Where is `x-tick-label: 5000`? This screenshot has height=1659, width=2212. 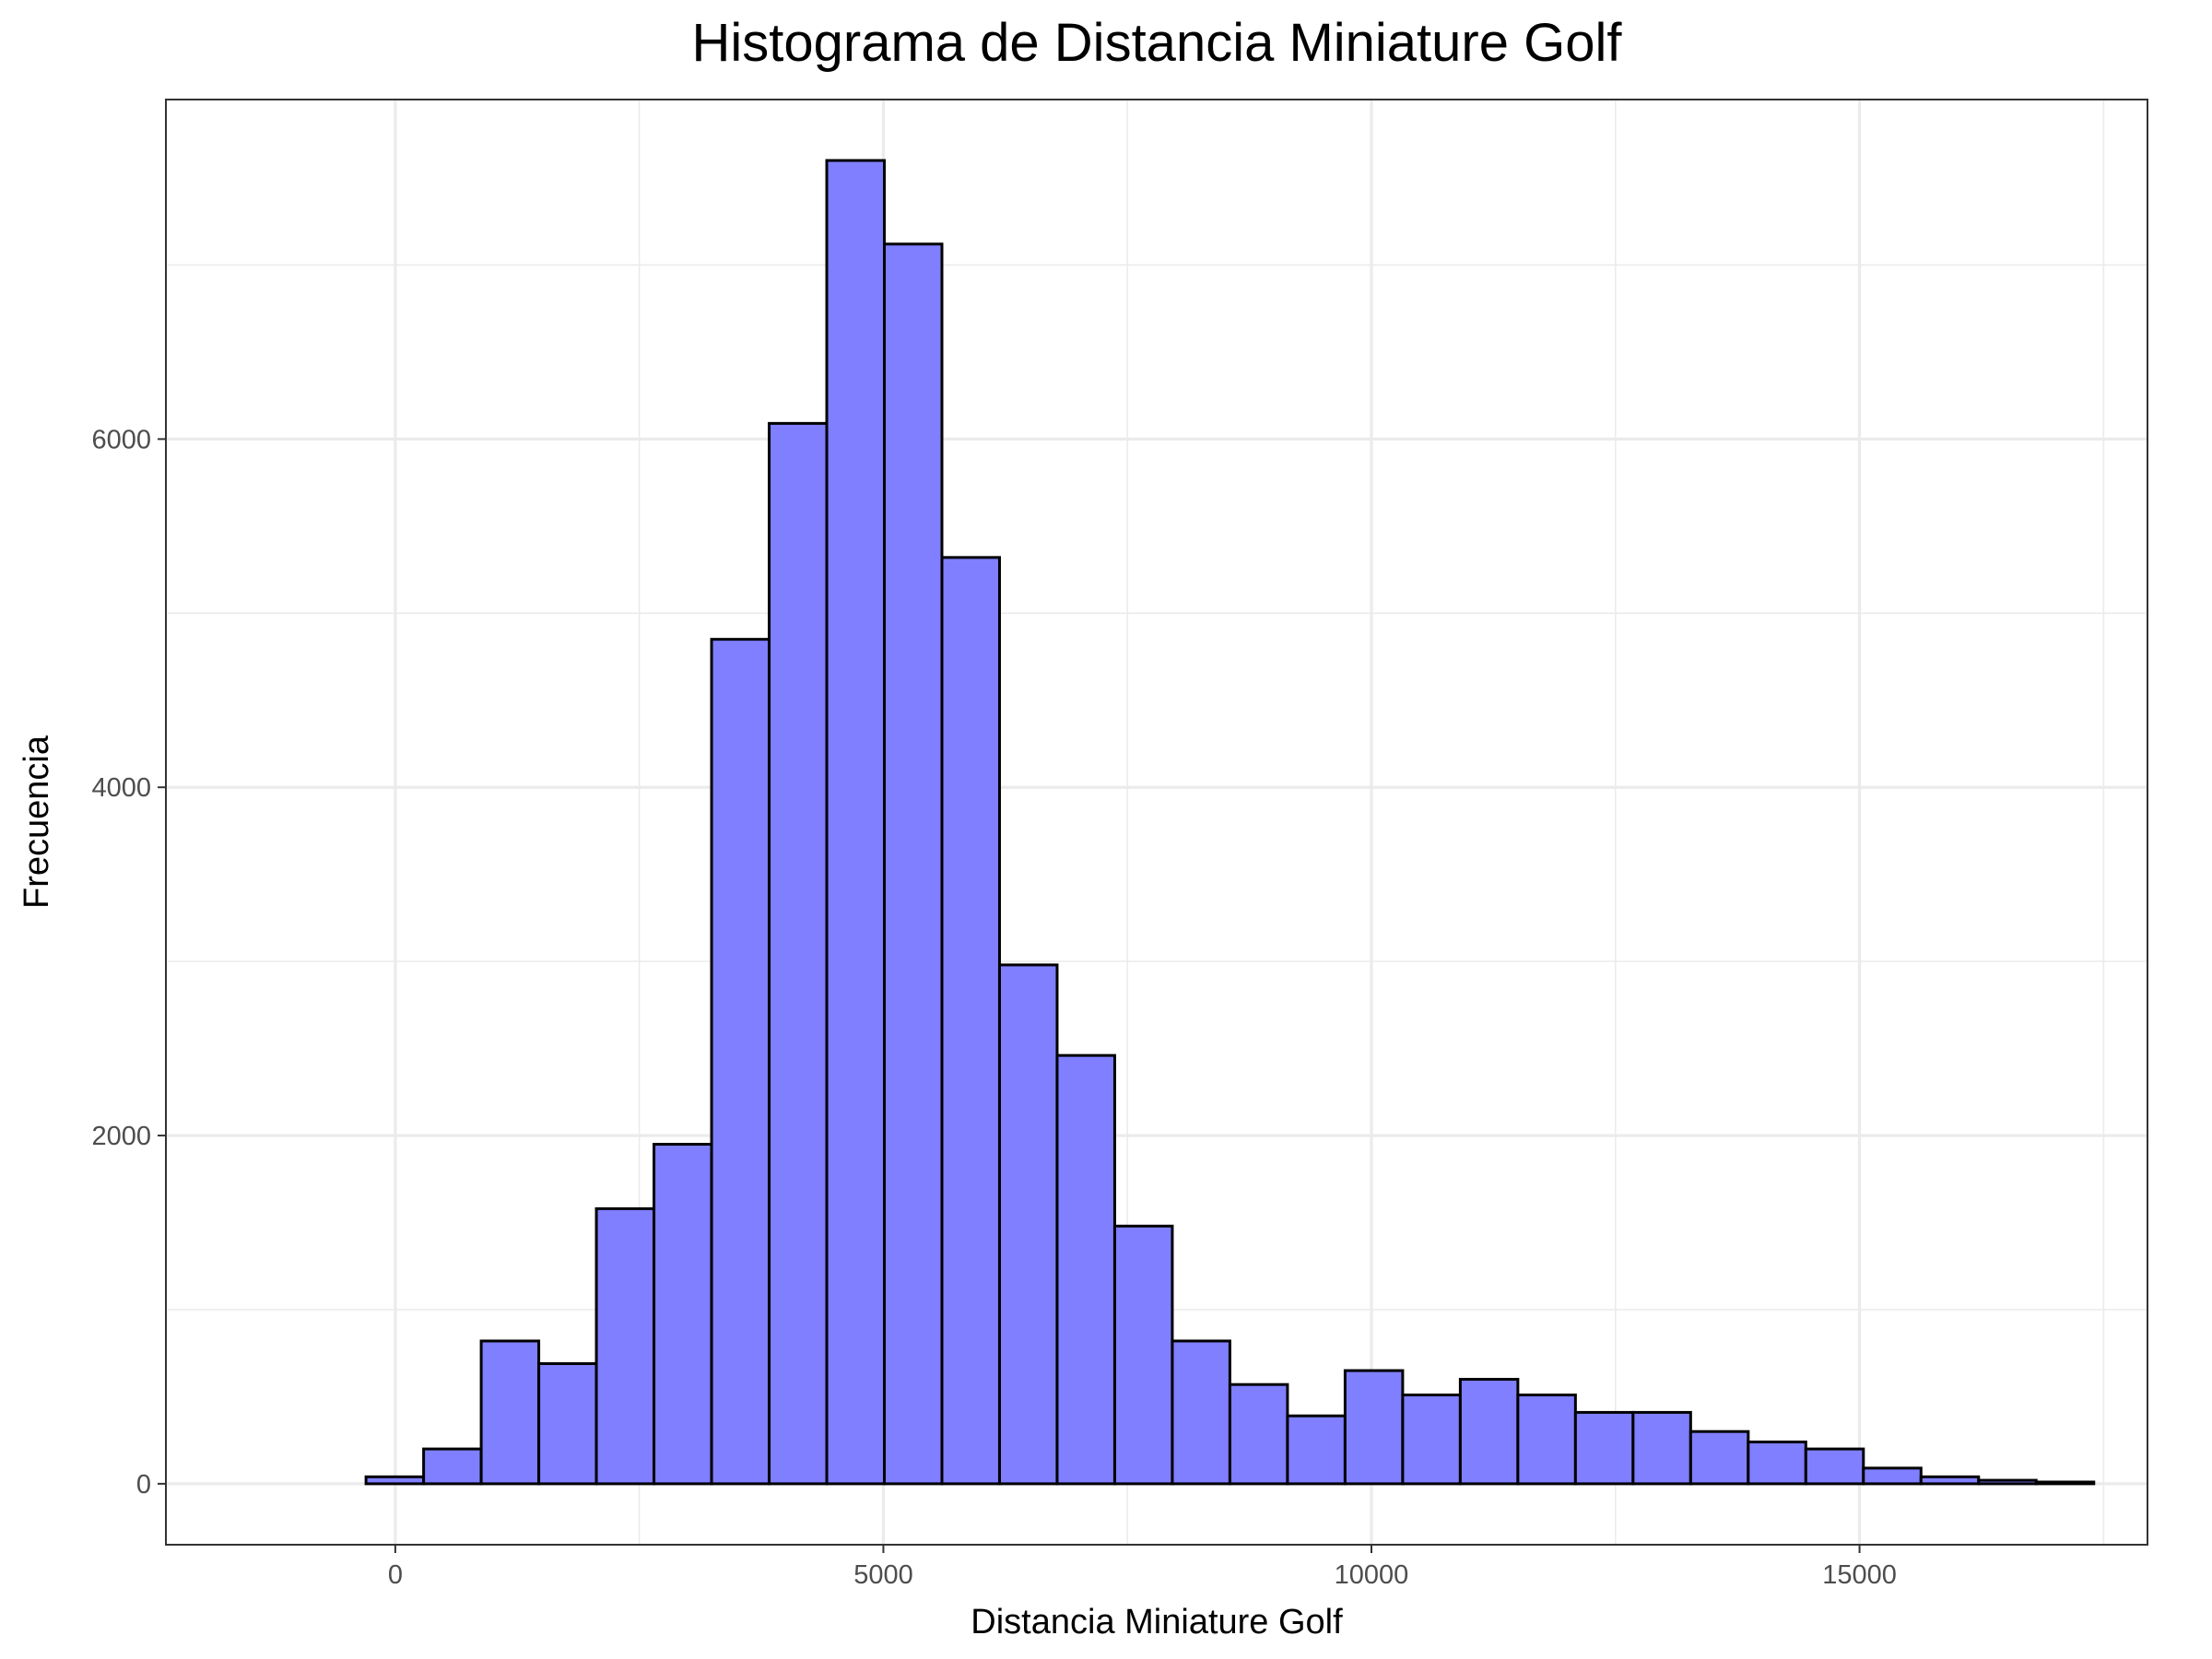 x-tick-label: 5000 is located at coordinates (883, 1575).